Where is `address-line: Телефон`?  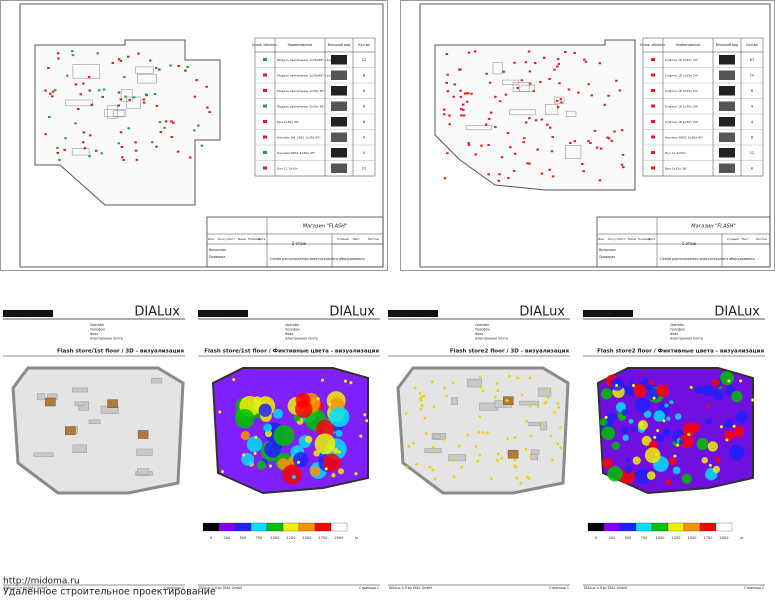
address-line: Телефон is located at coordinates (677, 330).